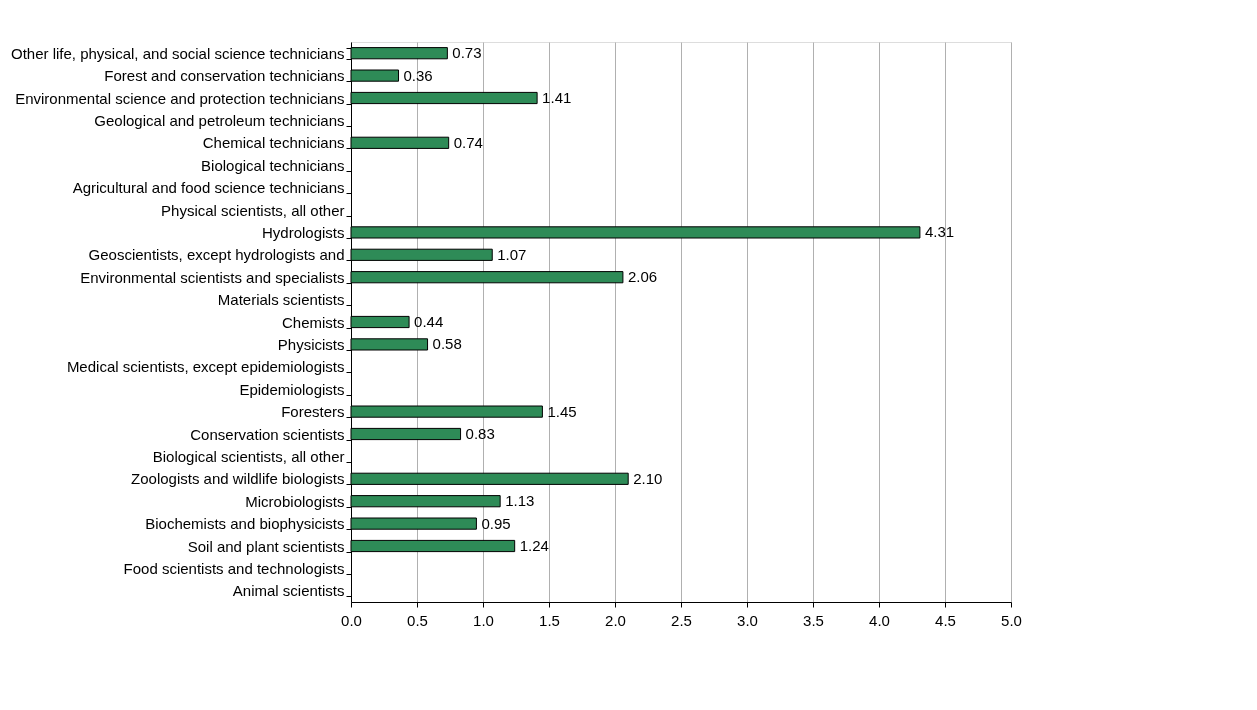 This screenshot has height=710, width=1257. Describe the element at coordinates (224, 76) in the screenshot. I see `y-tick-label: Forest and conservation technicians` at that location.